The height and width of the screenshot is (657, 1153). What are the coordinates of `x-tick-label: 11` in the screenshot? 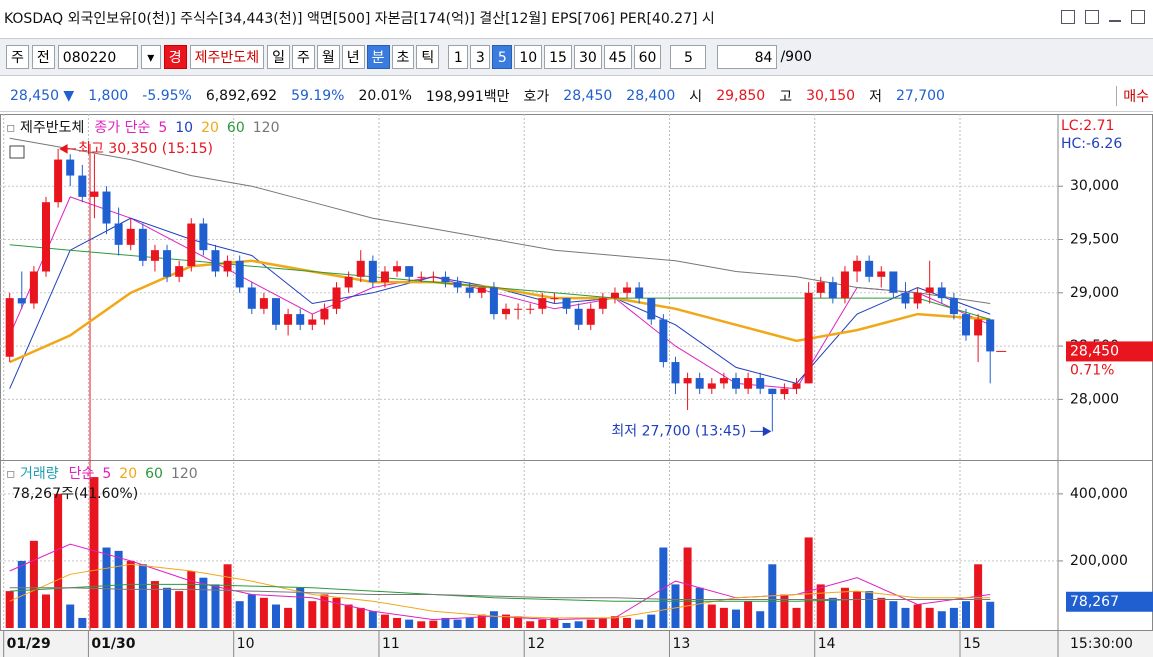 It's located at (391, 644).